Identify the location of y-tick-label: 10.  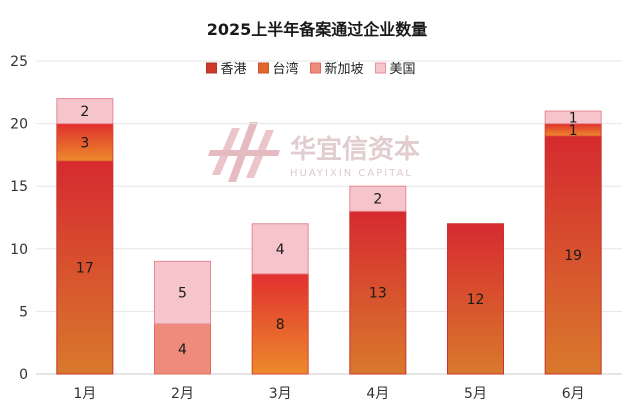
(19, 250).